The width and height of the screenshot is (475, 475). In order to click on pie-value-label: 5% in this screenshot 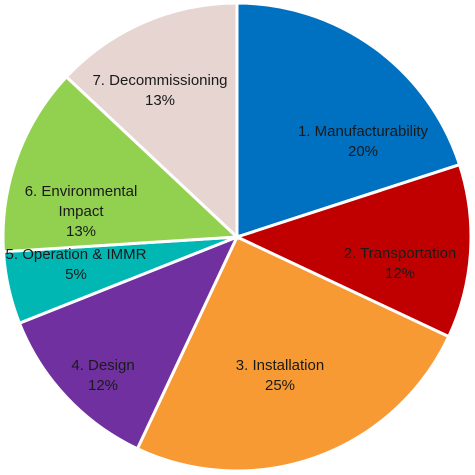, I will do `click(76, 274)`.